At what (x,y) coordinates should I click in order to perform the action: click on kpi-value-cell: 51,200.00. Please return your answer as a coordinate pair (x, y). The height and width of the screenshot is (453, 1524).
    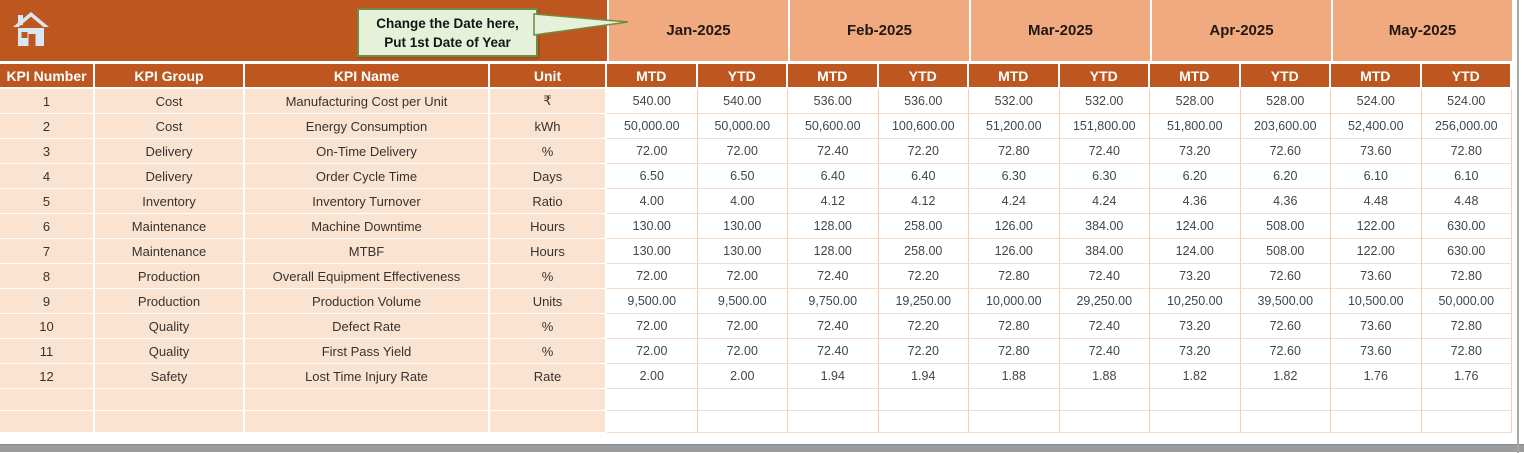
    Looking at the image, I should click on (1014, 126).